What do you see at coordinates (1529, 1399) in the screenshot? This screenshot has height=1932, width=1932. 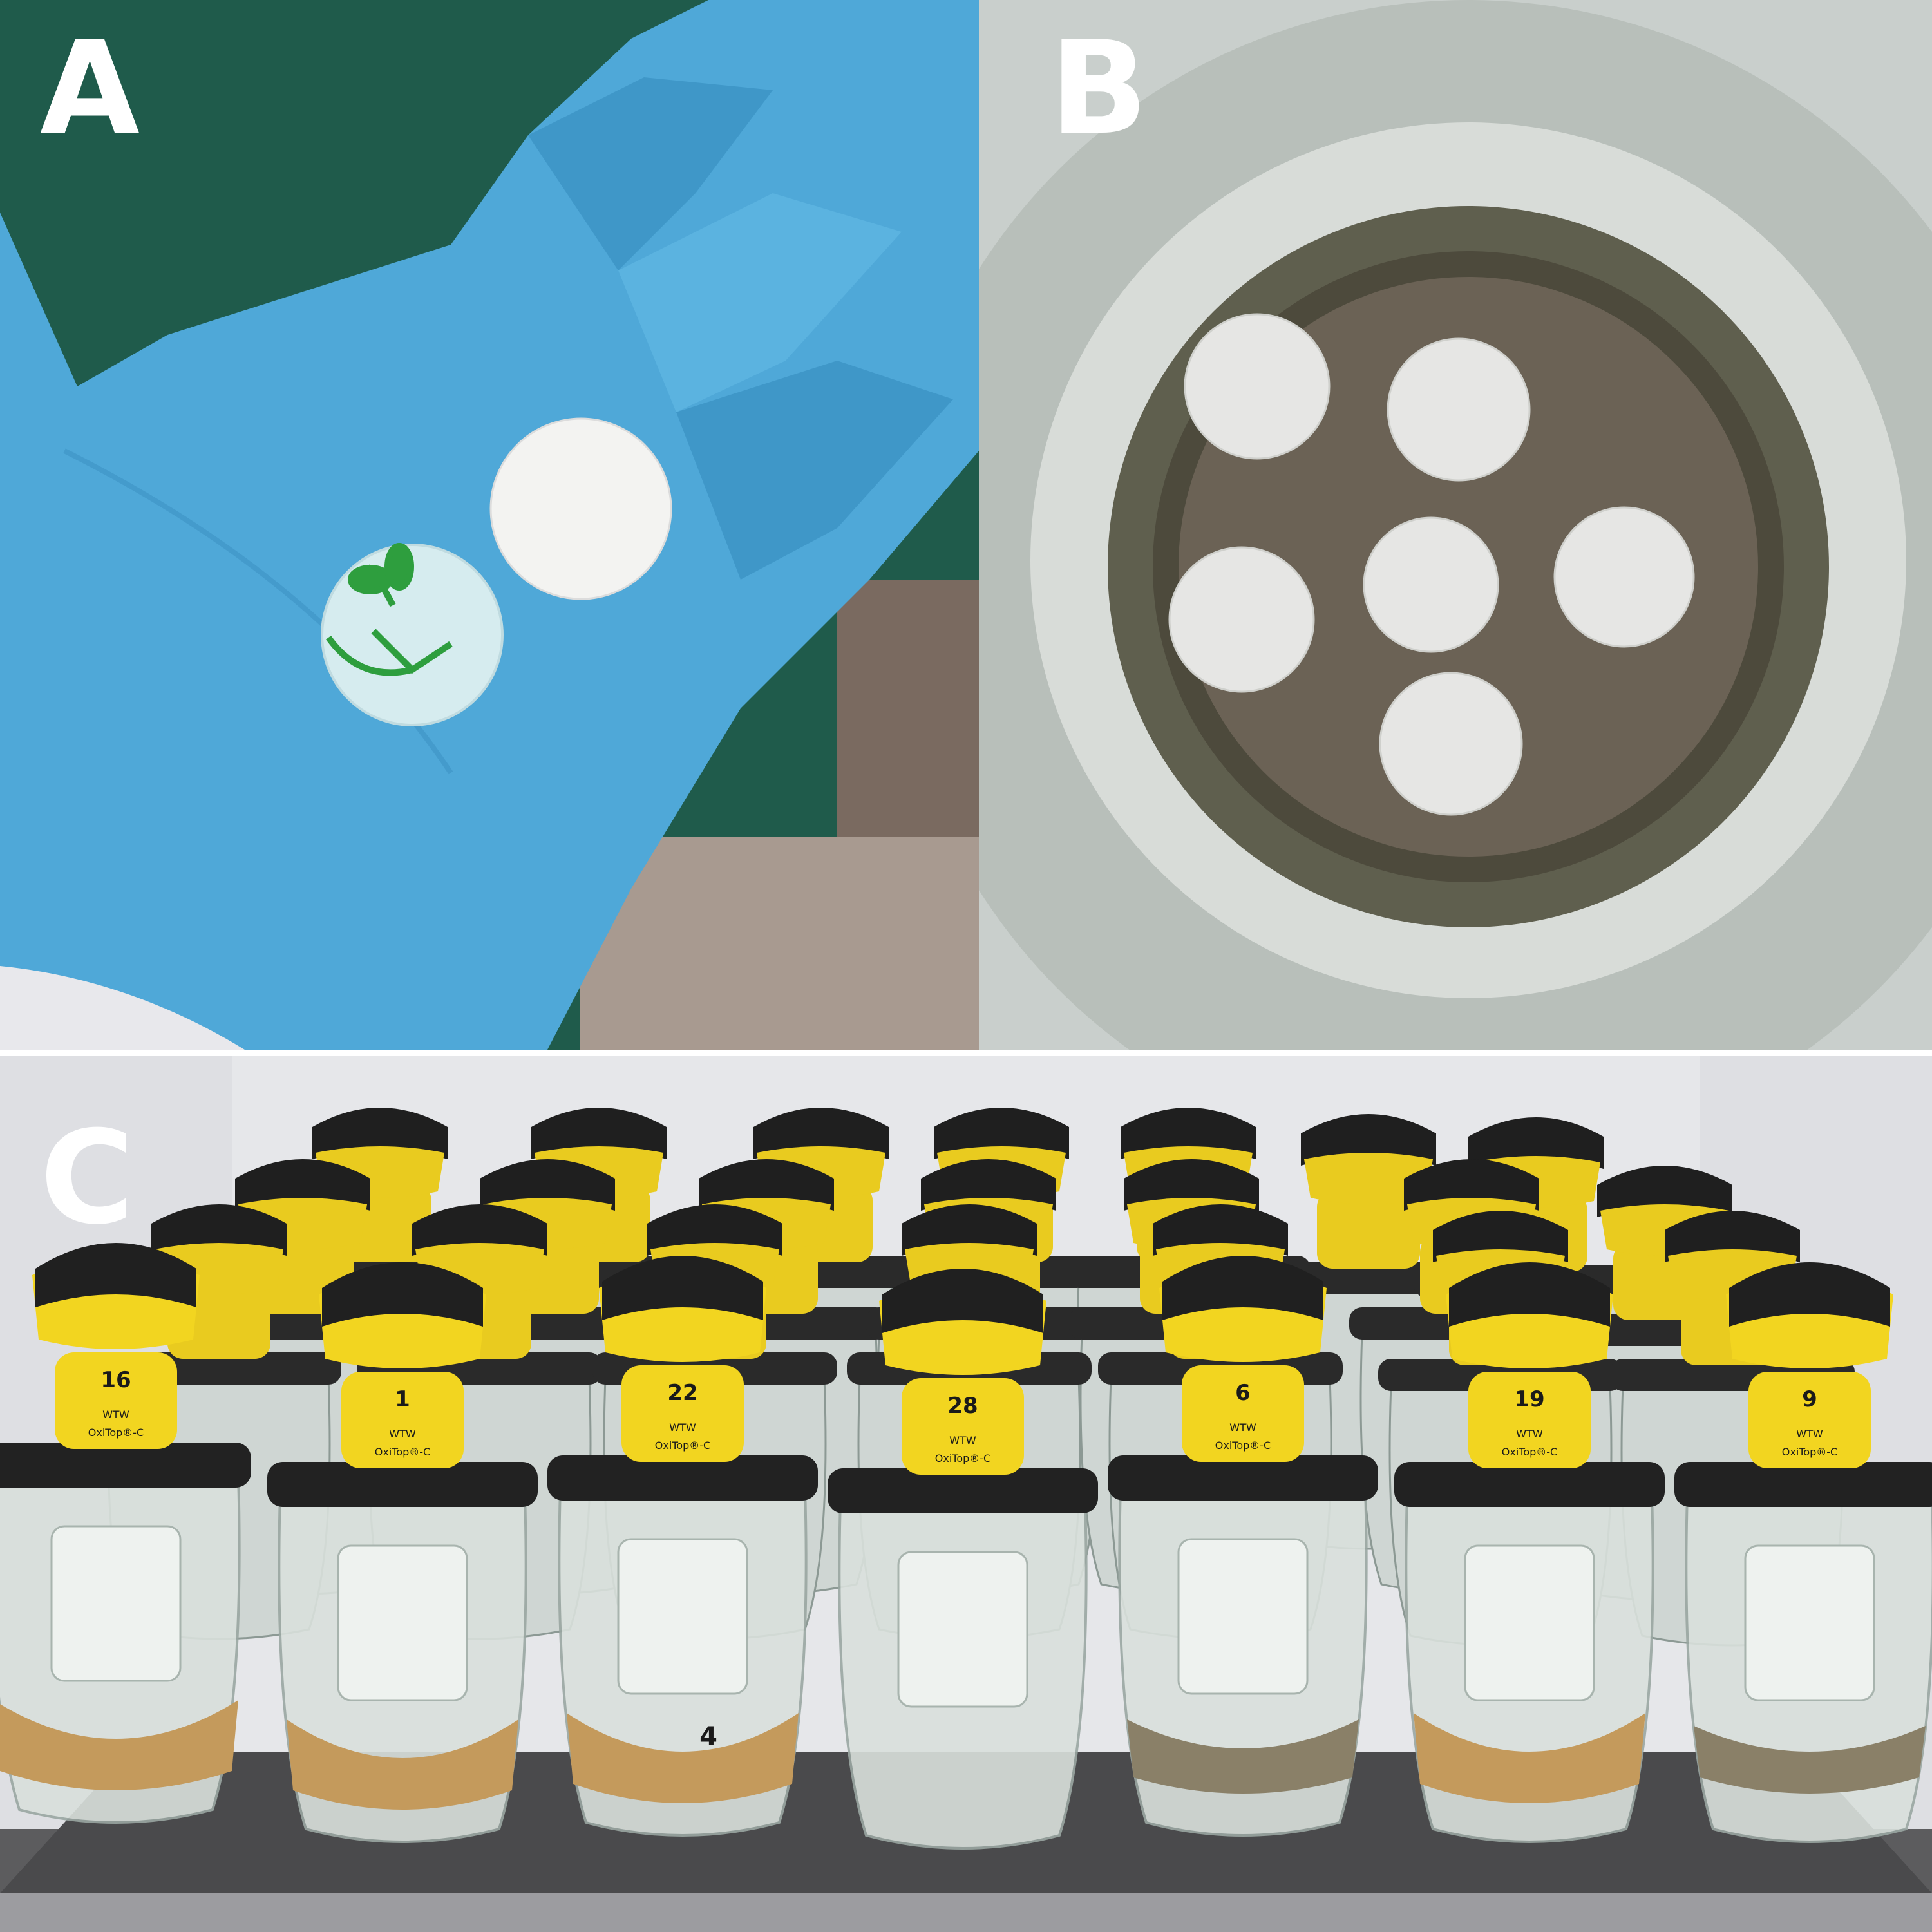 I see `jar-label-19: 19` at bounding box center [1529, 1399].